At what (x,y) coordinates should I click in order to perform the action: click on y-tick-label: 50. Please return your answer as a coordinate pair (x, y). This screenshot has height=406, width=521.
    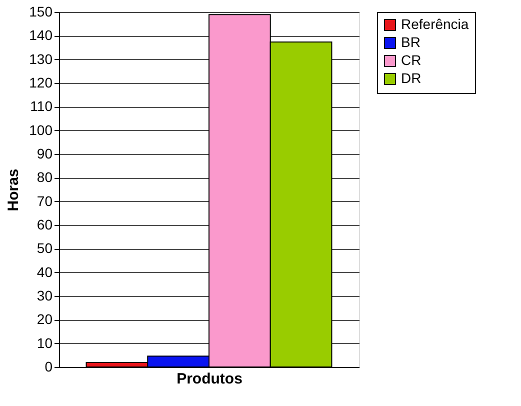
    Looking at the image, I should click on (44, 248).